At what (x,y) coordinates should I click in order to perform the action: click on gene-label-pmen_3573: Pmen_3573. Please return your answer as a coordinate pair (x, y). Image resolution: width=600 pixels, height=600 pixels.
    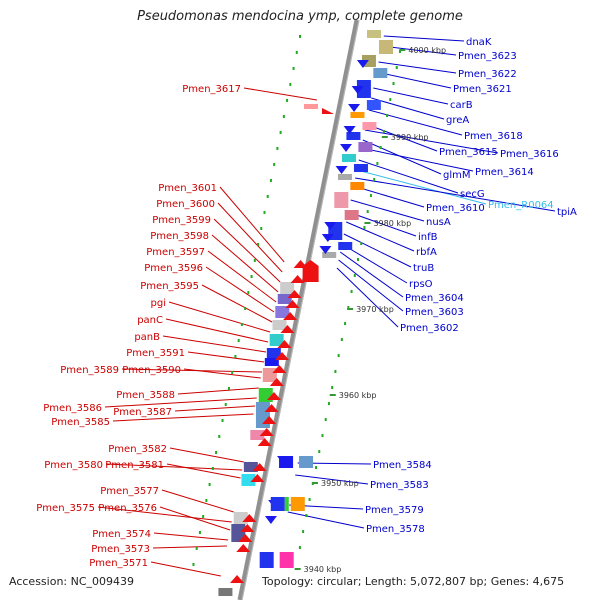
    Looking at the image, I should click on (120, 549).